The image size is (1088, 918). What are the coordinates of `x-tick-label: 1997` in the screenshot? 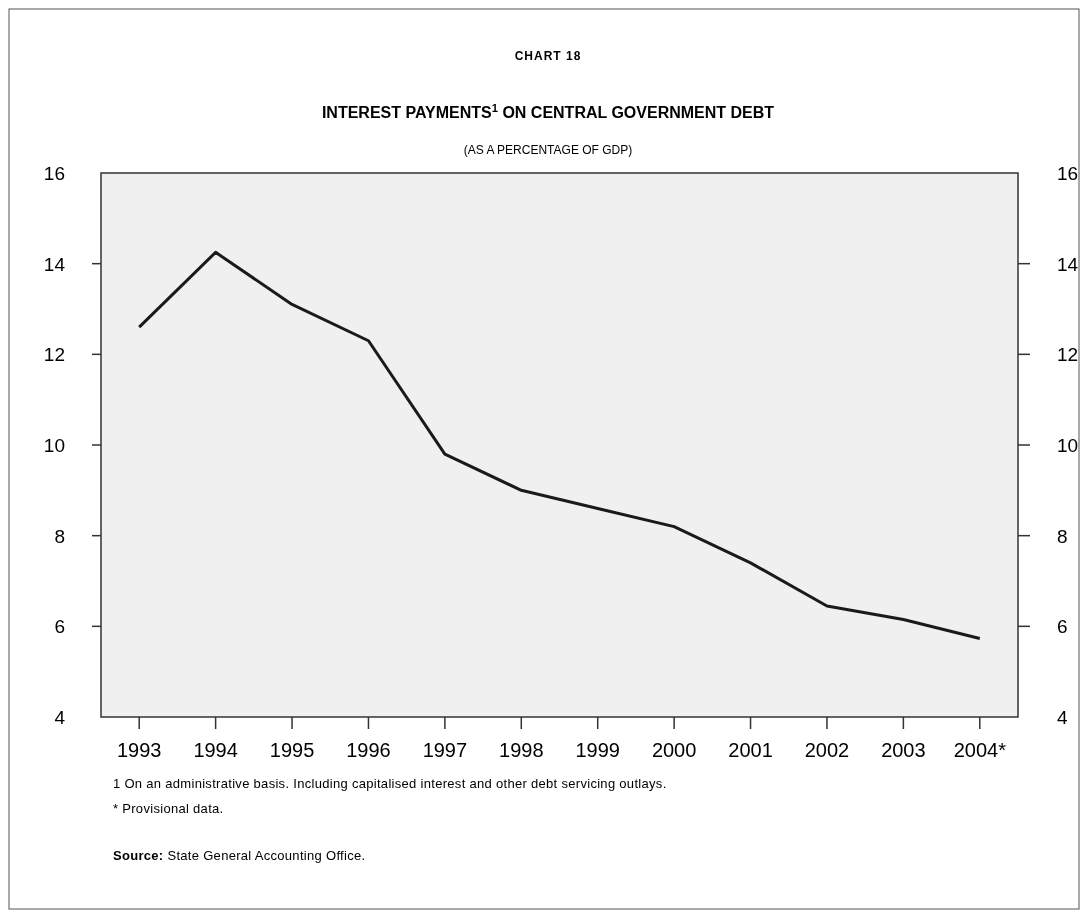 It's located at (445, 750).